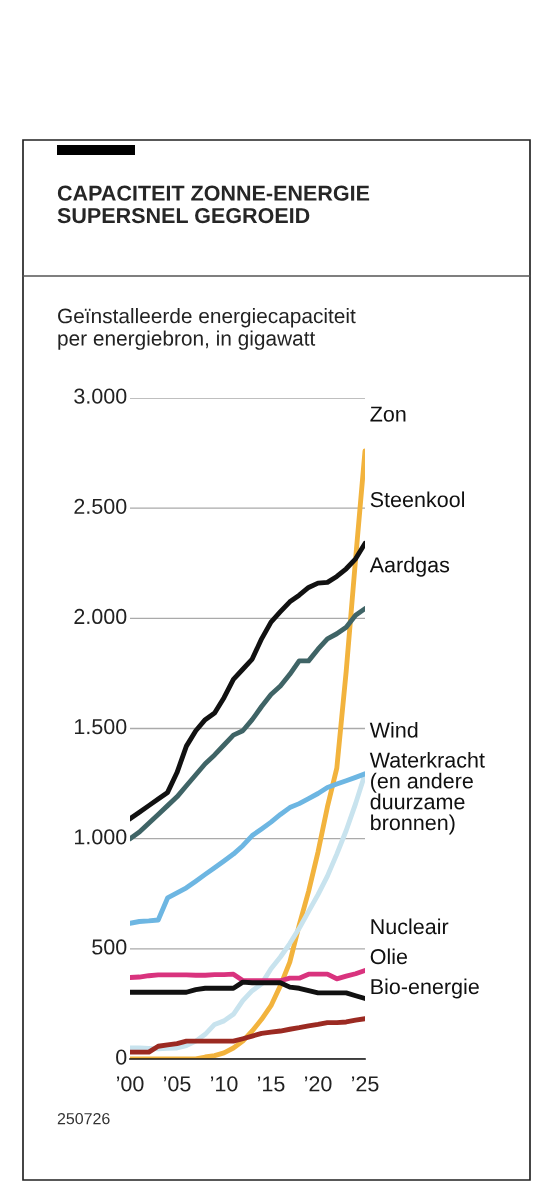 Image resolution: width=554 pixels, height=1200 pixels. What do you see at coordinates (207, 329) in the screenshot?
I see `chart-subtitle: Geïnstalleerde energiecapaciteit per energiebron, in gigawatt` at bounding box center [207, 329].